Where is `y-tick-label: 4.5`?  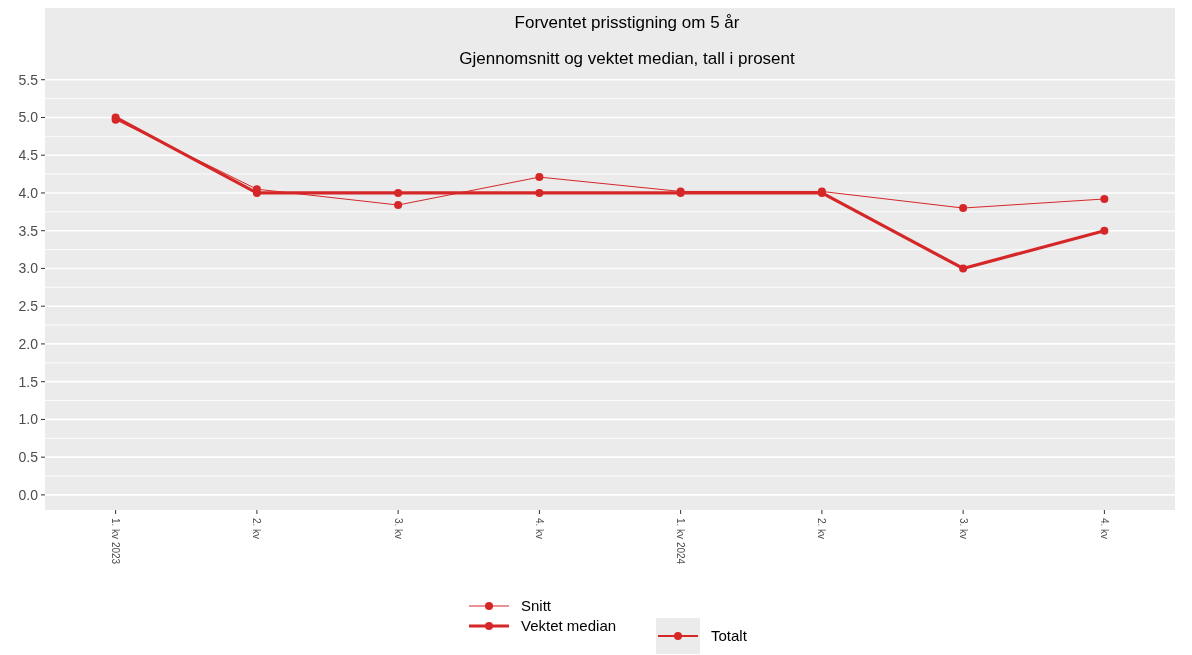
y-tick-label: 4.5 is located at coordinates (28, 155).